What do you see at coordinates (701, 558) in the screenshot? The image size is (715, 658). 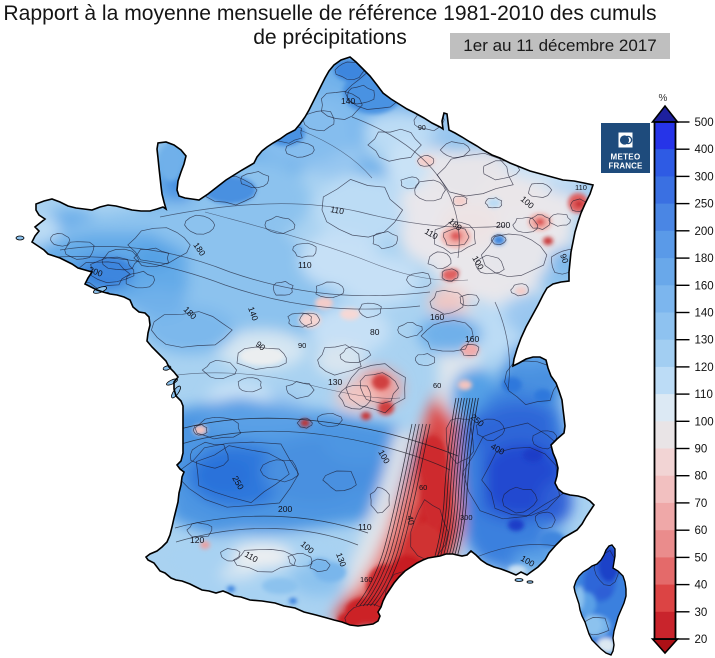 I see `svg-text: 50` at bounding box center [701, 558].